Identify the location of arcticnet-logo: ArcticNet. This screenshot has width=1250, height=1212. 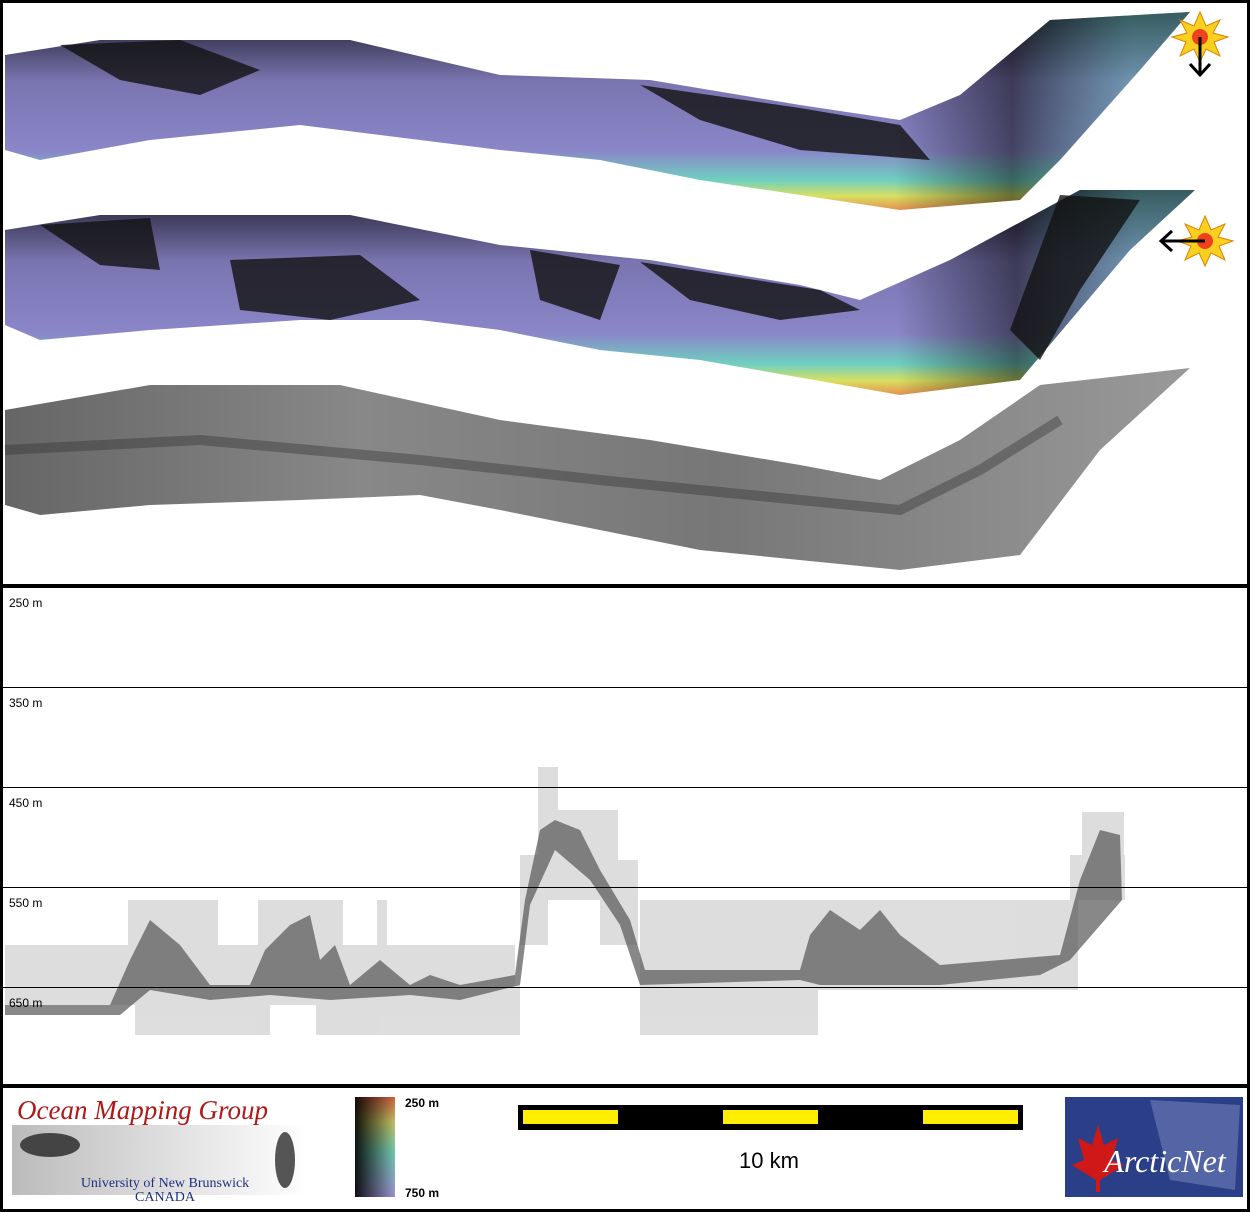
(1154, 1147).